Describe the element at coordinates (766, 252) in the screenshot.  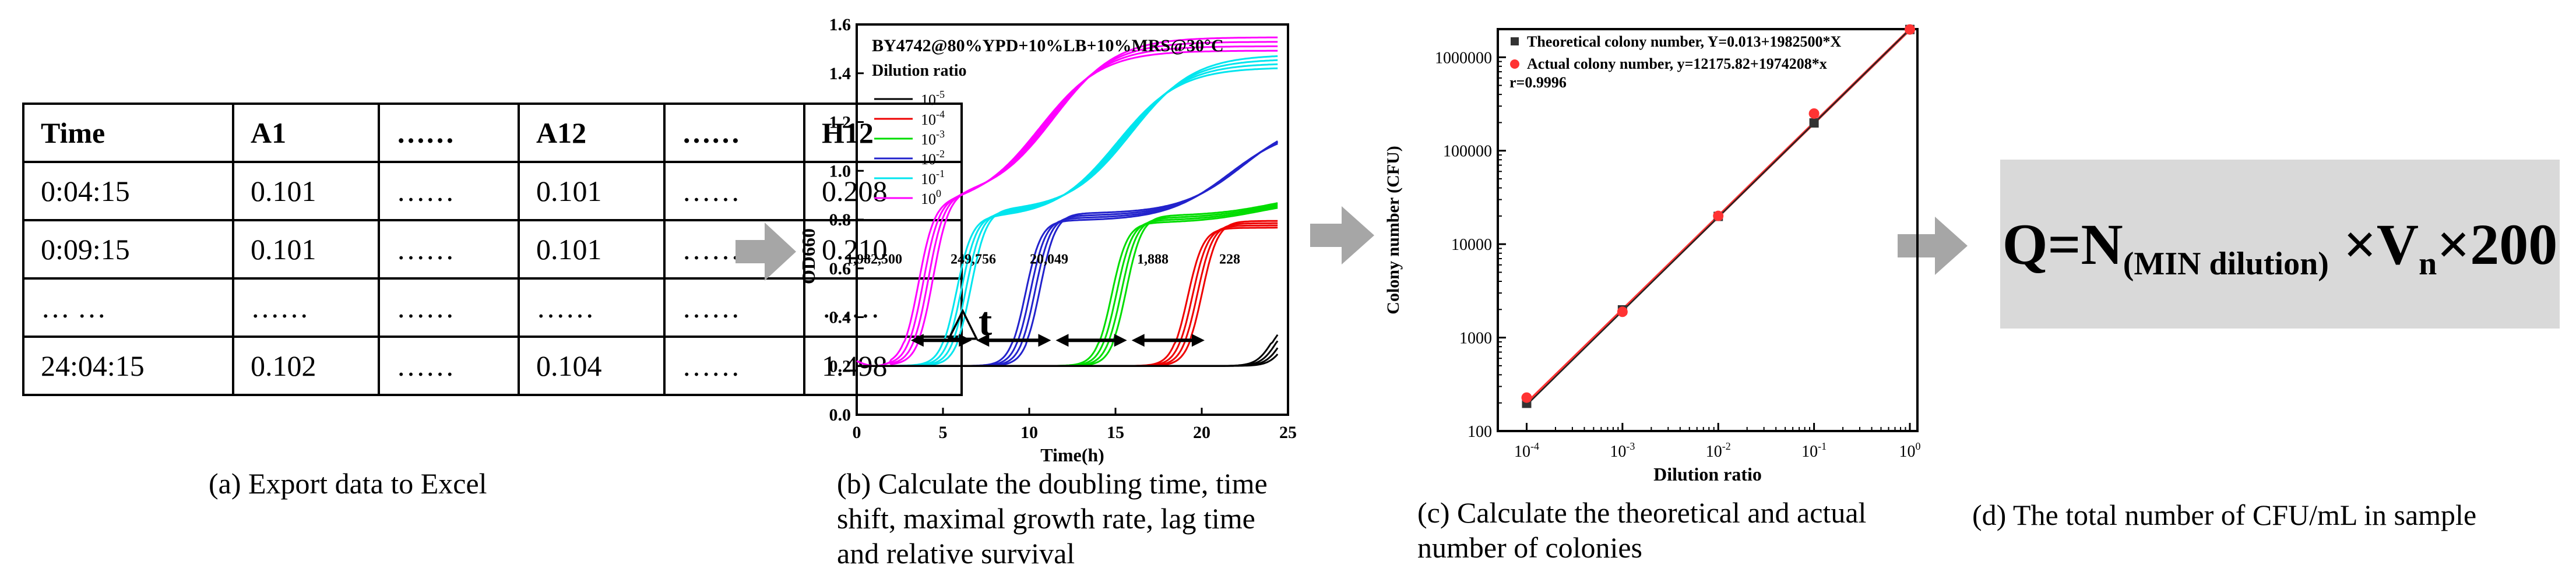
I see `arrow-a-to-b` at that location.